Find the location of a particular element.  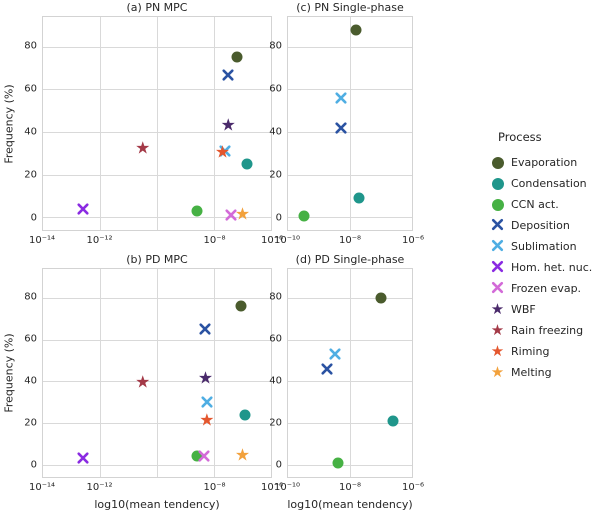

legend-label: Riming is located at coordinates (530, 351).